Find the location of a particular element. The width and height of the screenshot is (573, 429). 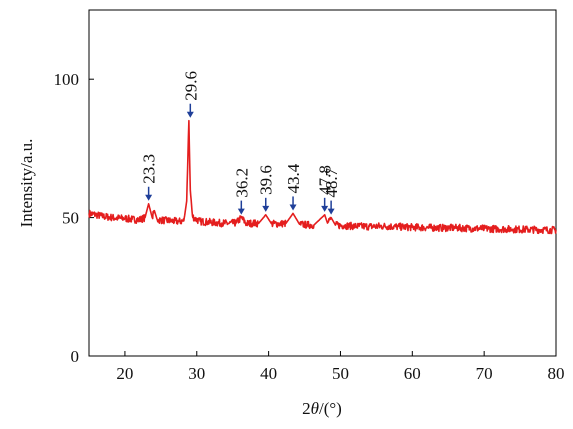

peak-annotation: 43.4 is located at coordinates (293, 187).